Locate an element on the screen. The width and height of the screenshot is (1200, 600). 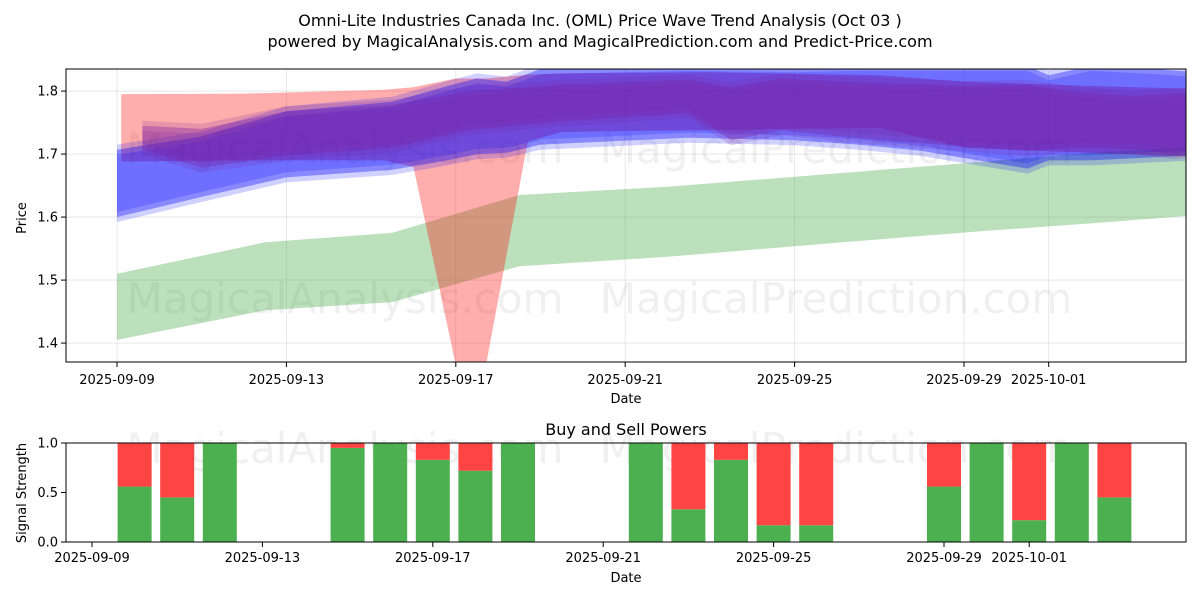
signal-xtick-label-6: 2025-10-01 is located at coordinates (1029, 558).